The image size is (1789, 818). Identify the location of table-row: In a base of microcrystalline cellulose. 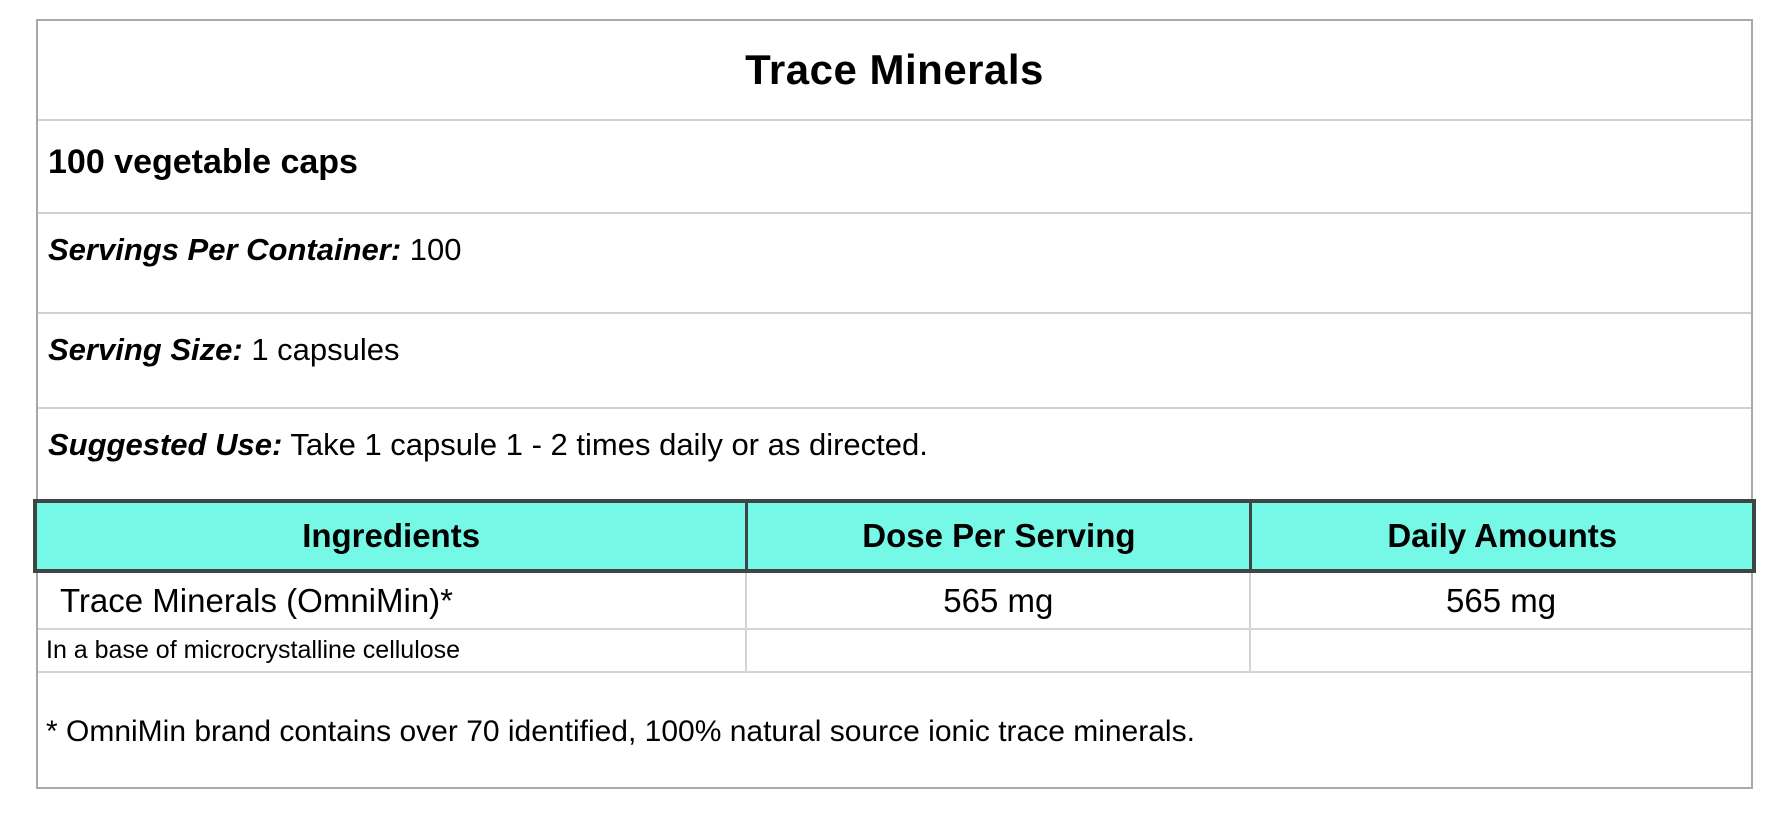
(894, 651).